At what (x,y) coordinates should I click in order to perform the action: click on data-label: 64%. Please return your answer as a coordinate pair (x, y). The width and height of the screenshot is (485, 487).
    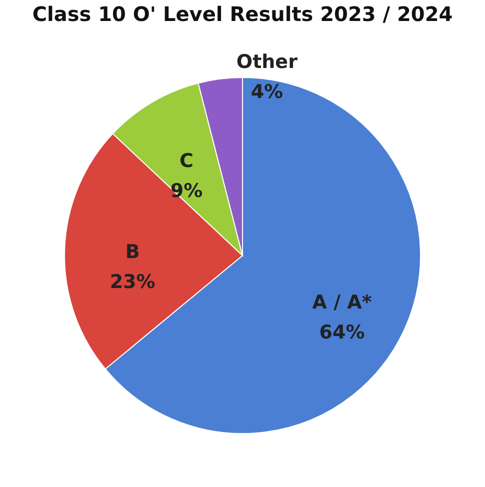
    Looking at the image, I should click on (342, 332).